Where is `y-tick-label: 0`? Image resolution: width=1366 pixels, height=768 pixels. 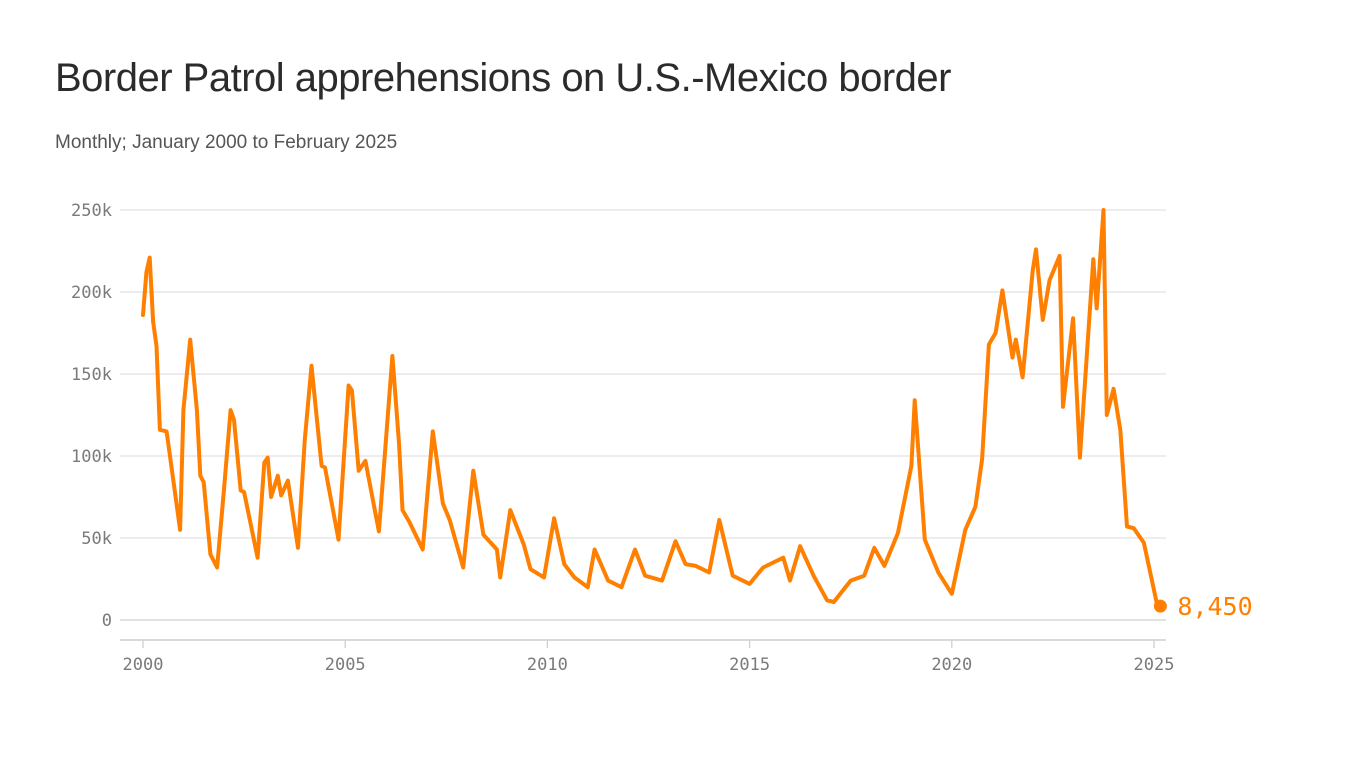
y-tick-label: 0 is located at coordinates (107, 621).